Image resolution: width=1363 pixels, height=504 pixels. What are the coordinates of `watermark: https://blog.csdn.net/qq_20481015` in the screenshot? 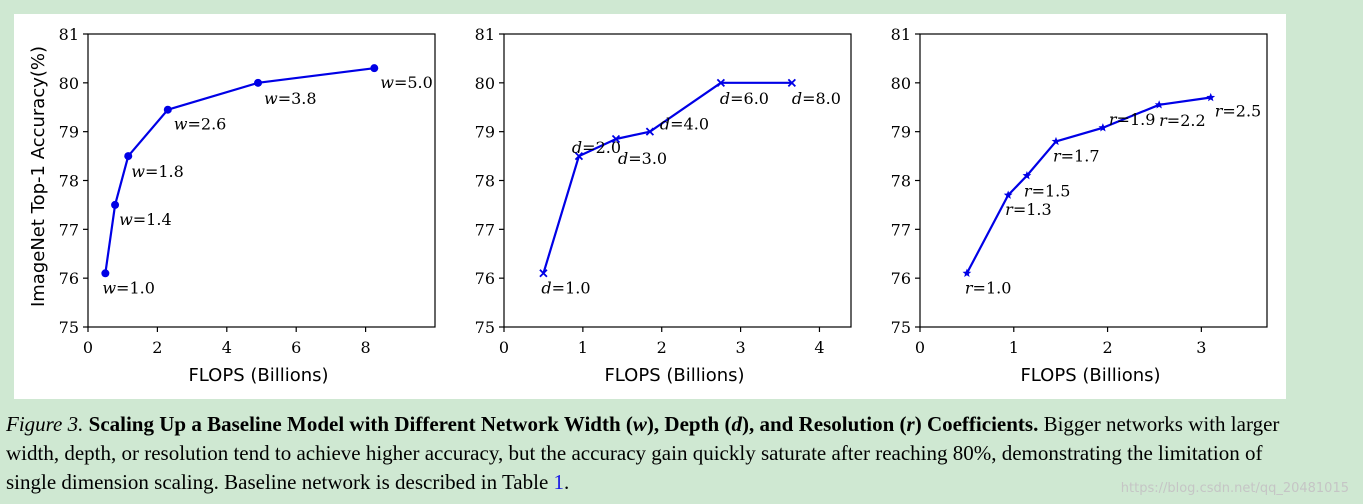 It's located at (1234, 488).